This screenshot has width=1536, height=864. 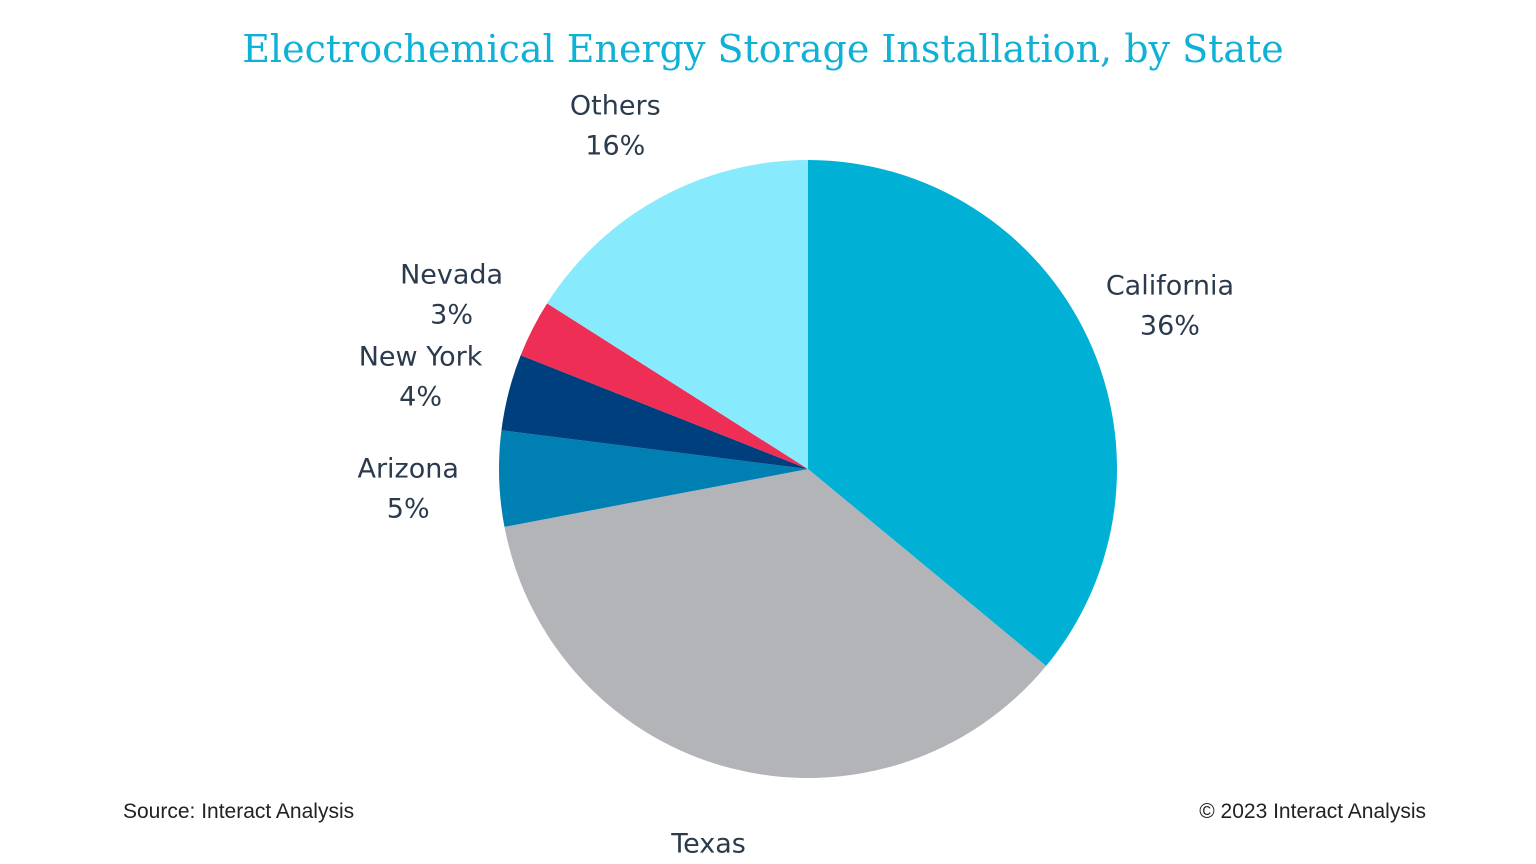 I want to click on slice-label-texas: Texas36%, so click(x=708, y=843).